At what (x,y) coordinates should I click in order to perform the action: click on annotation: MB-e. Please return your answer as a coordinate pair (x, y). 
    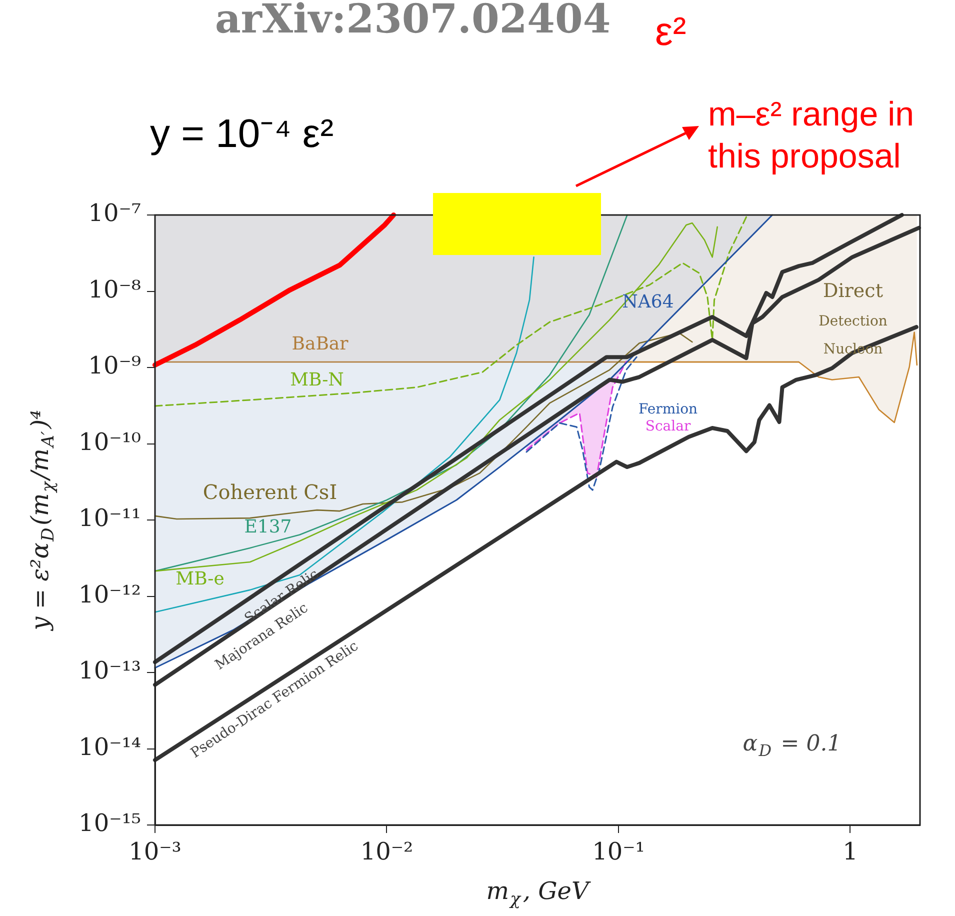
    Looking at the image, I should click on (200, 579).